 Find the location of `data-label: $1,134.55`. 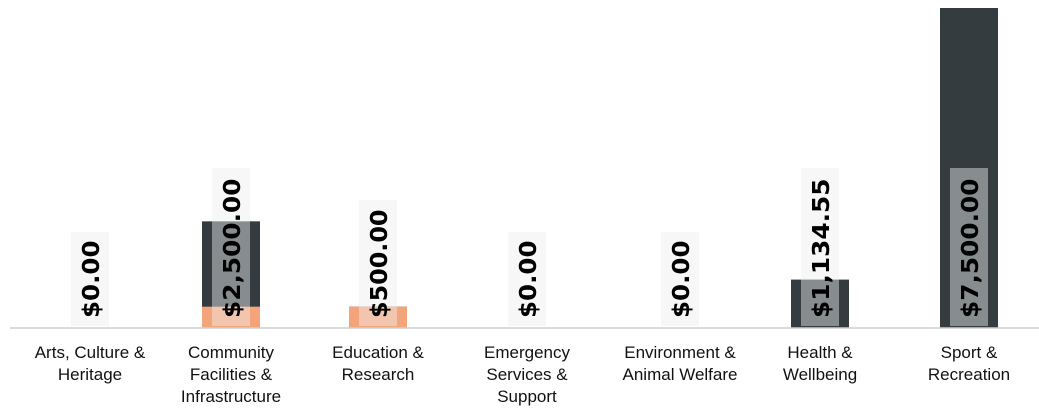

data-label: $1,134.55 is located at coordinates (822, 249).